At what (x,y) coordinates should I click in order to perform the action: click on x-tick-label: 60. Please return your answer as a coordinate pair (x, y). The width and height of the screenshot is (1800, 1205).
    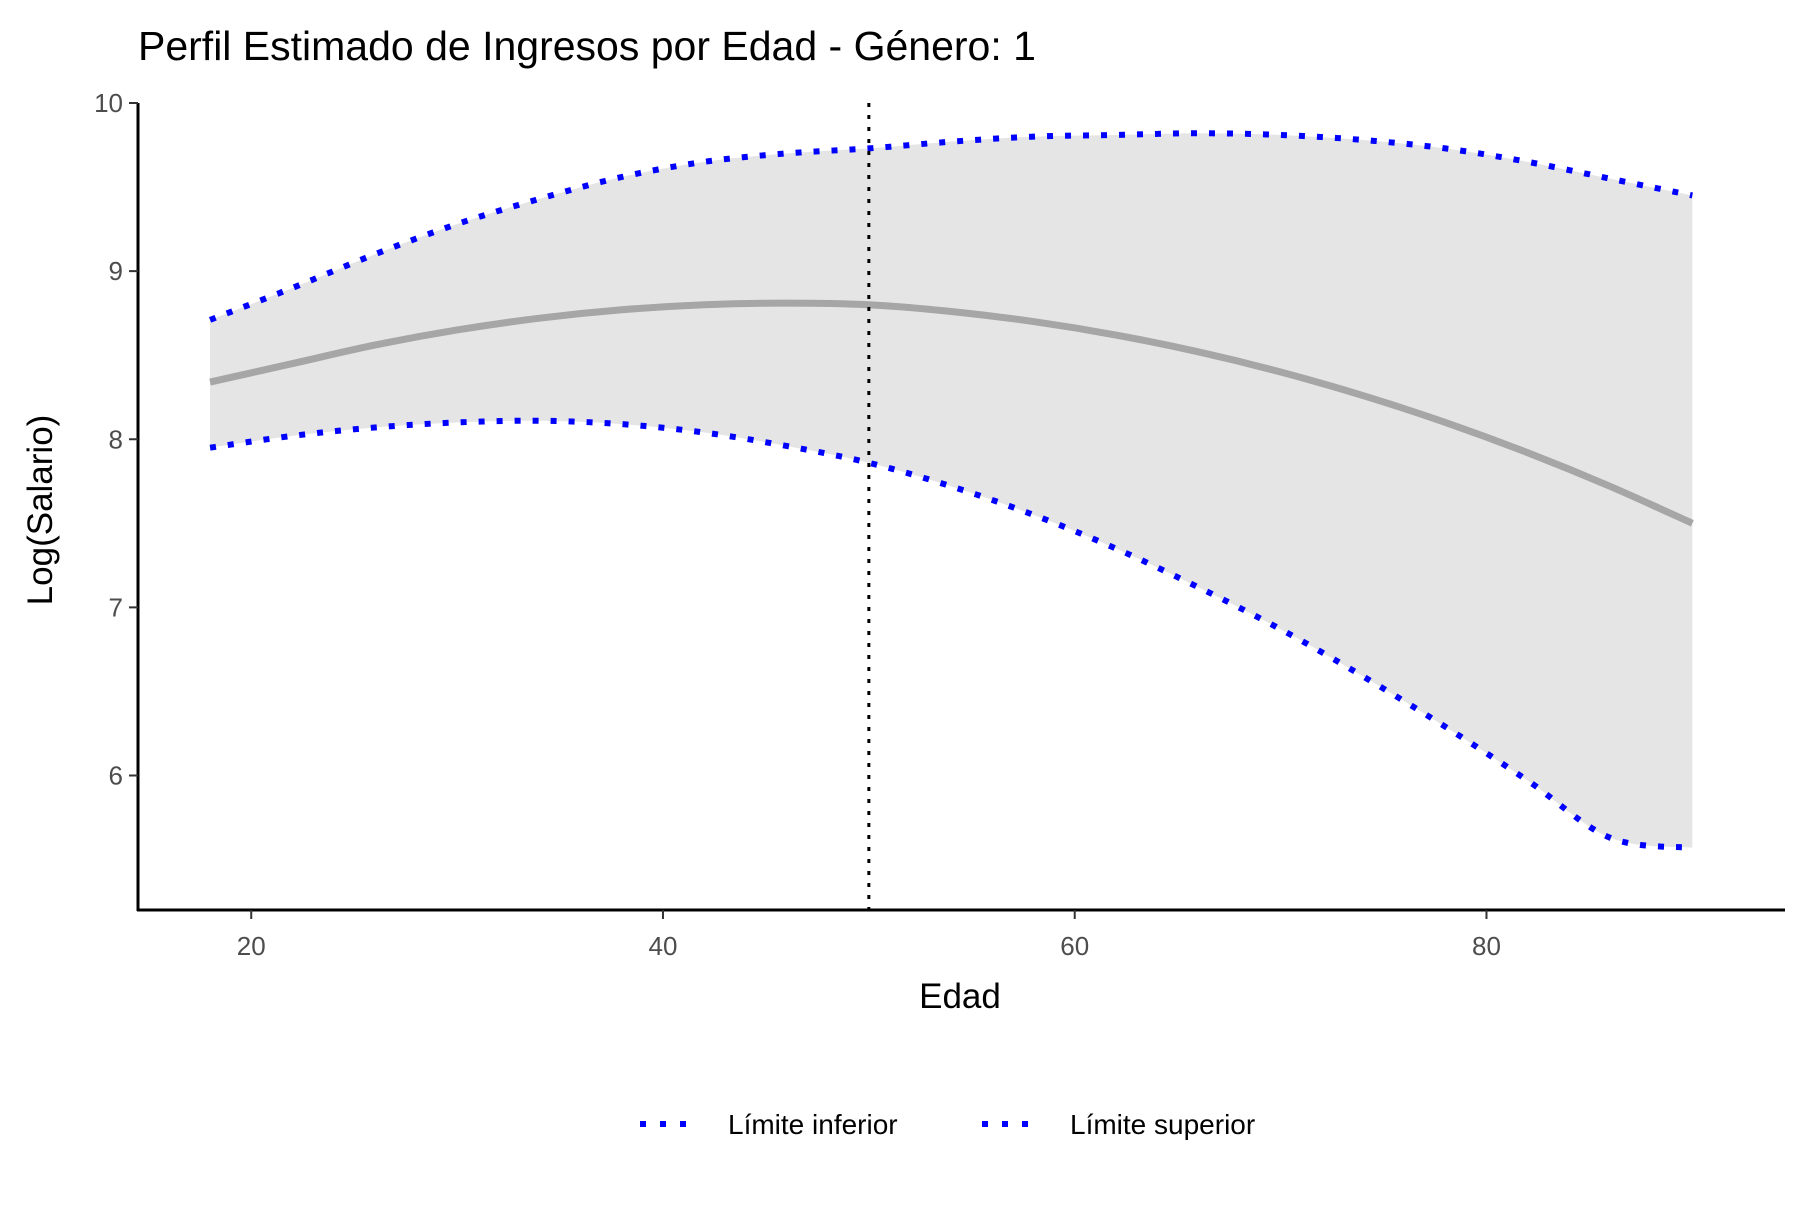
    Looking at the image, I should click on (1074, 946).